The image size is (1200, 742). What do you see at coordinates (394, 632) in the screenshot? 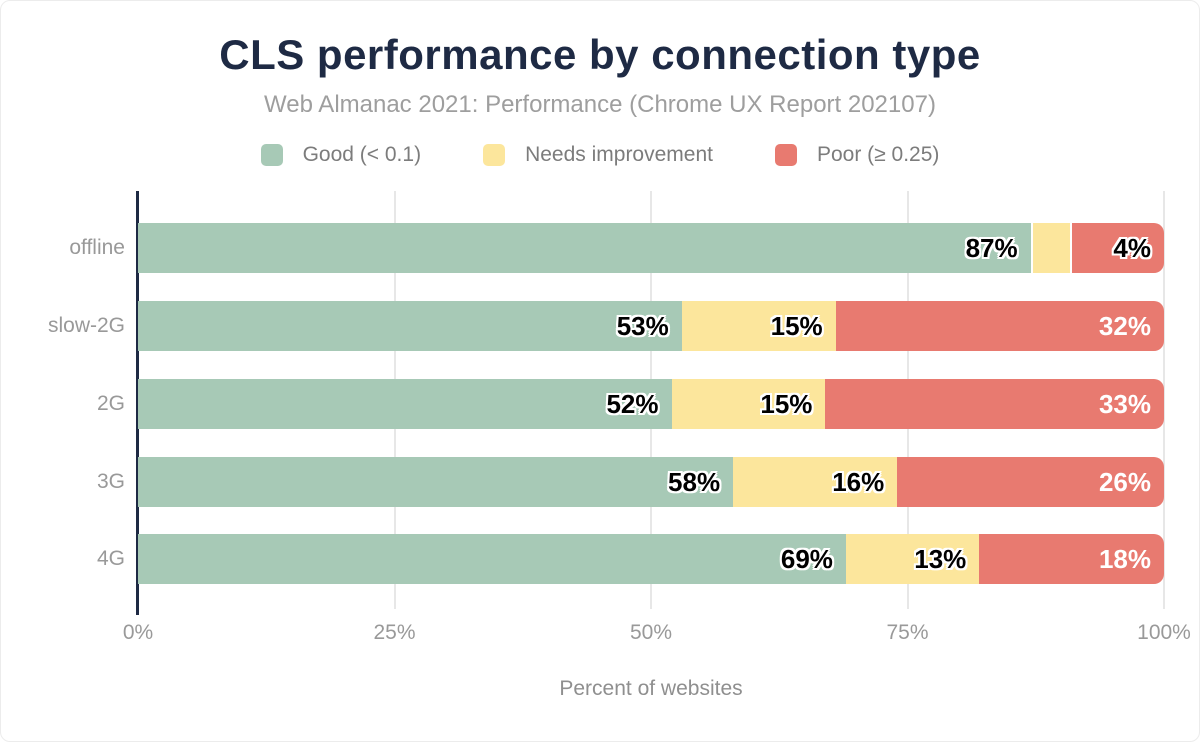
I see `x-tick-25: 25%` at bounding box center [394, 632].